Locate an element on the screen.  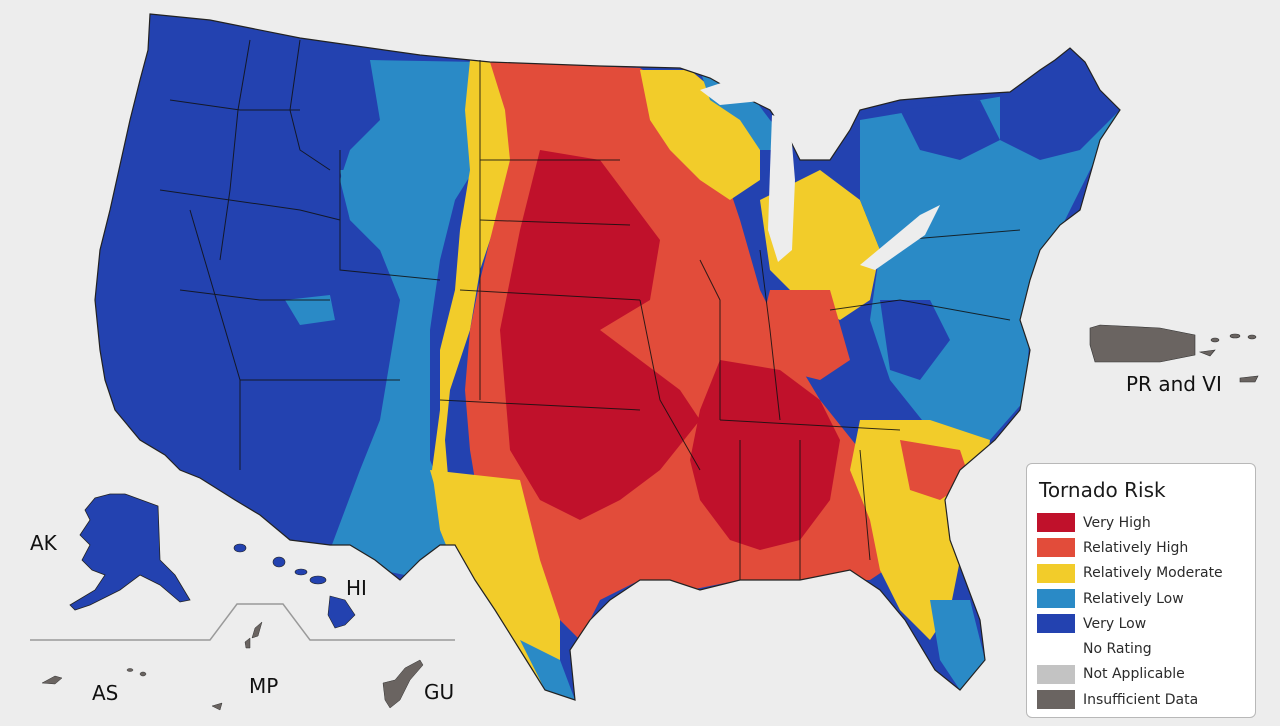
legend-item-relatively-moderate: Relatively Moderate is located at coordinates (1141, 573).